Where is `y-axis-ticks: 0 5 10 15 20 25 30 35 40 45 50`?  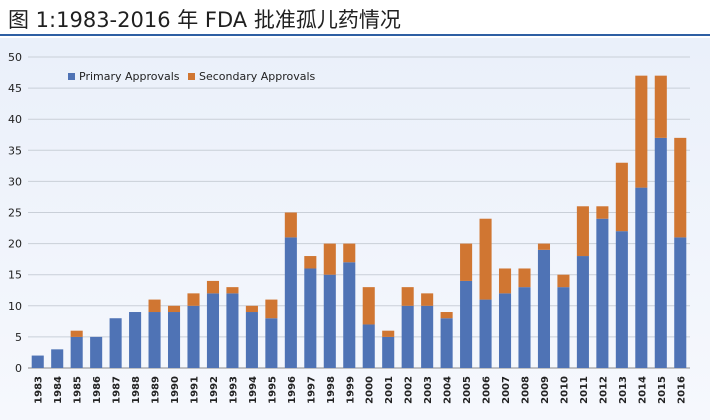
y-axis-ticks: 0 5 10 15 20 25 30 35 40 45 50 is located at coordinates (15, 213).